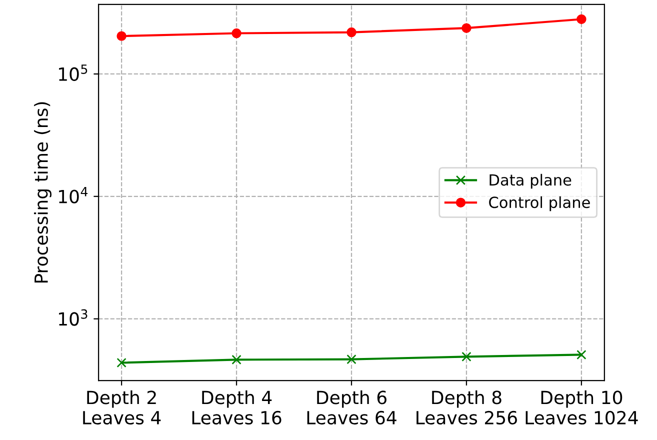 This screenshot has width=657, height=440. I want to click on y-tick-label: 10$^{3}$, so click(73, 317).